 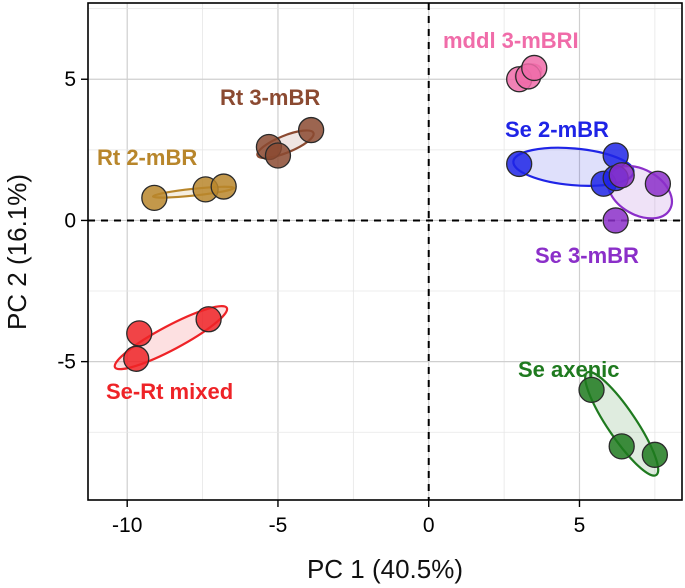 I want to click on y-axis-ticks: -5 0 5, so click(x=72, y=221).